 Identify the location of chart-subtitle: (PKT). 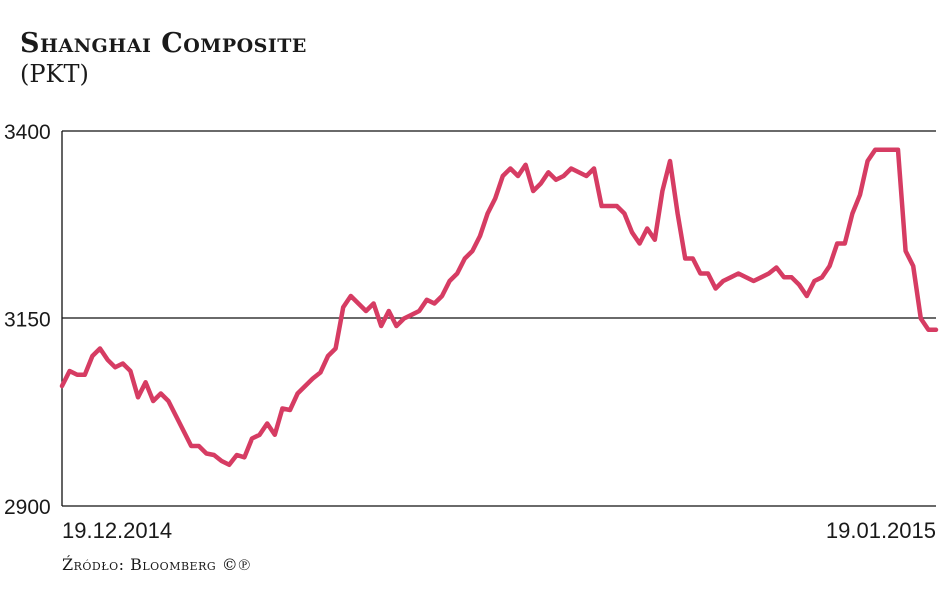
(54, 74).